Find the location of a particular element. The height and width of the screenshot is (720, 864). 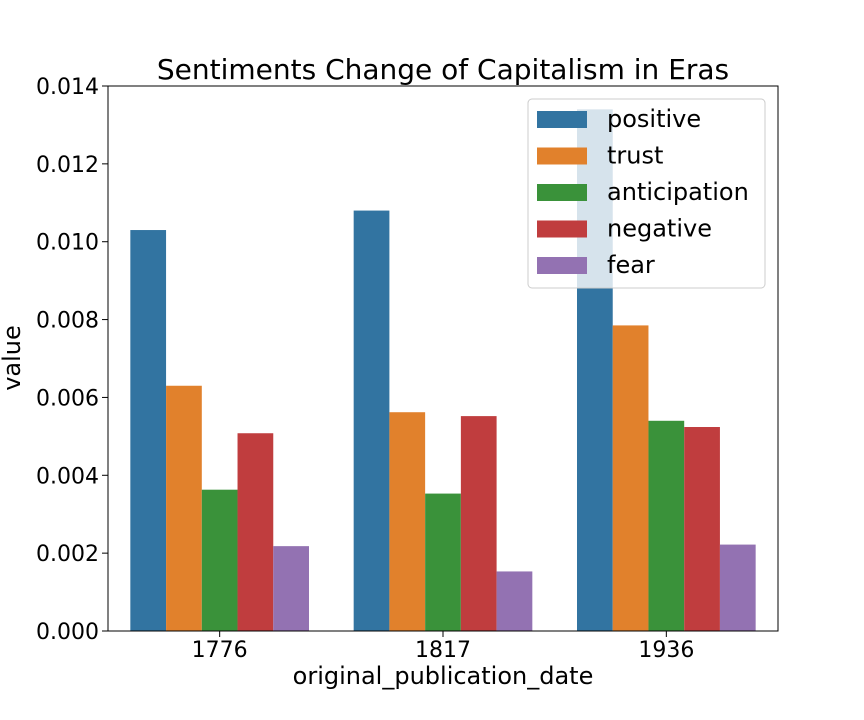

chart-title: Sentiments Change of Capitalism in Eras is located at coordinates (443, 69).